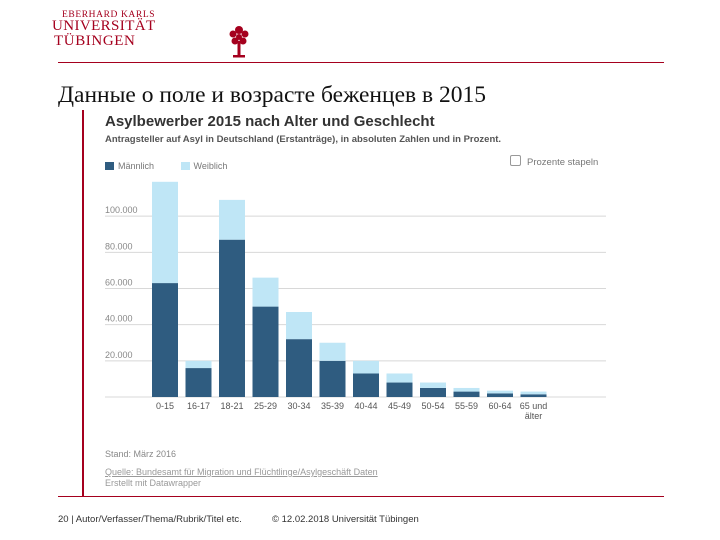 The width and height of the screenshot is (720, 540). Describe the element at coordinates (178, 165) in the screenshot. I see `chart-legend: Männlich Weiblich` at that location.